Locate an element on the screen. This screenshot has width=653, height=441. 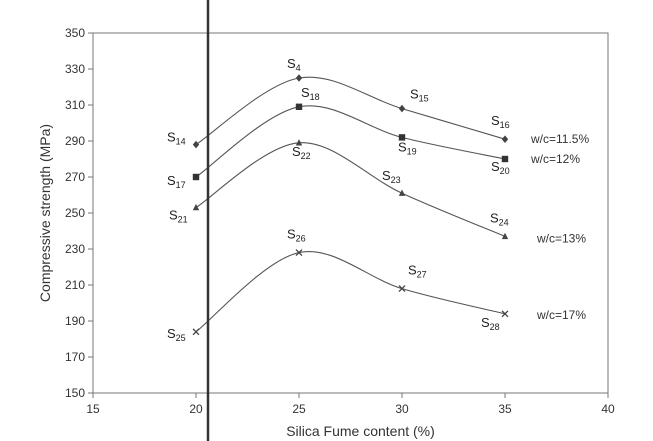
y-tick-label: 350 is located at coordinates (75, 33).